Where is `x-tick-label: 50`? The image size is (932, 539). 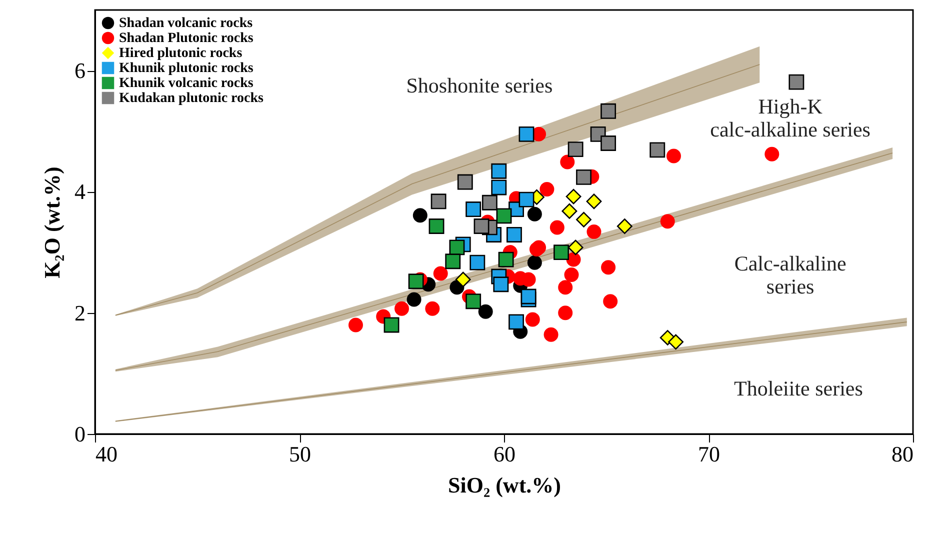
x-tick-label: 50 is located at coordinates (300, 454).